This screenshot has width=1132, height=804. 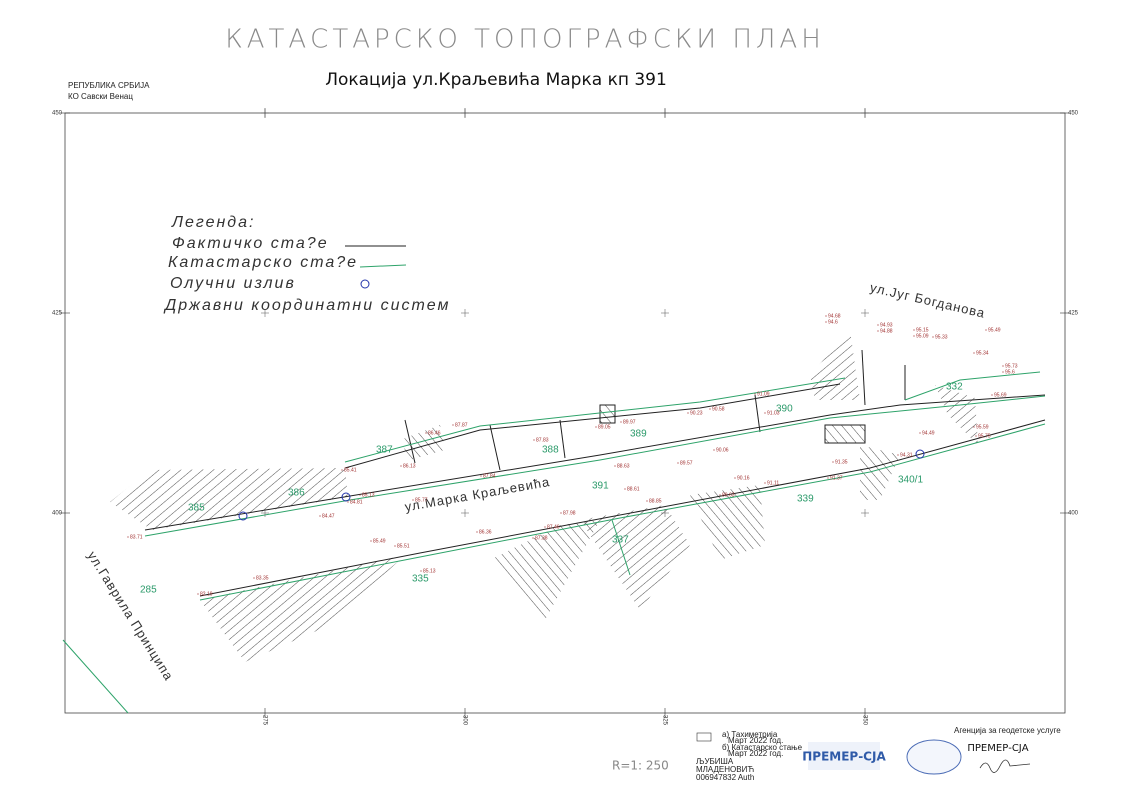 I want to click on spot-height: 90.23, so click(x=696, y=413).